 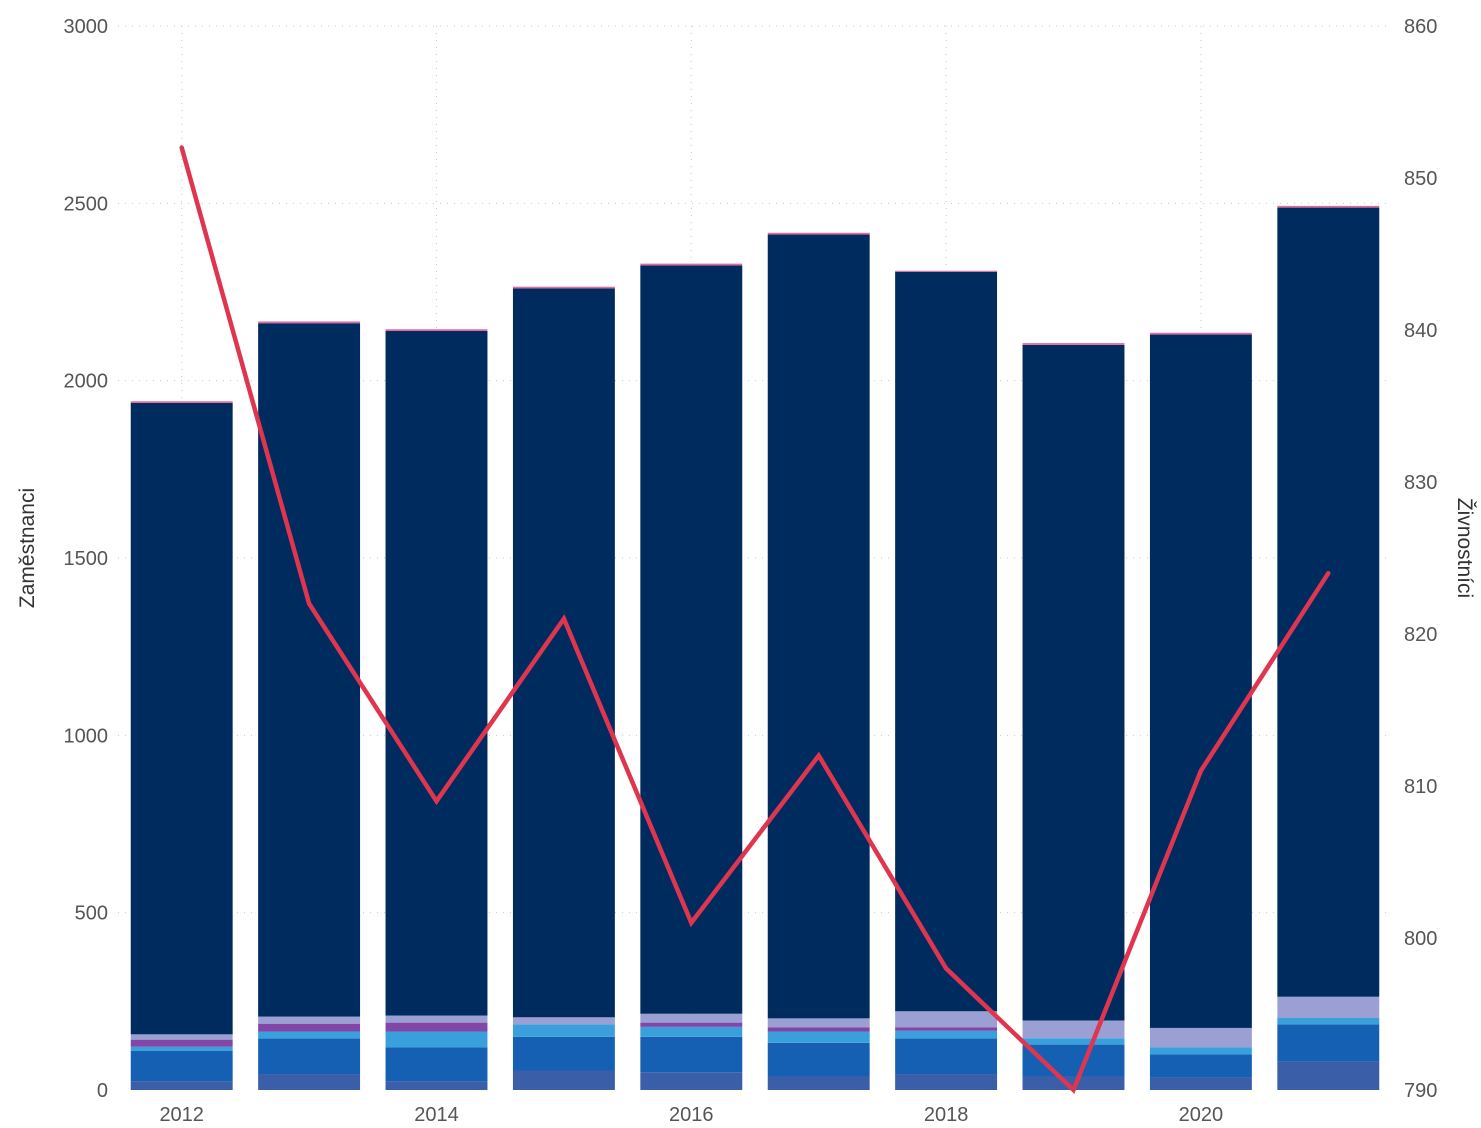 What do you see at coordinates (1073, 344) in the screenshot?
I see `bar-segment-2019-s7` at bounding box center [1073, 344].